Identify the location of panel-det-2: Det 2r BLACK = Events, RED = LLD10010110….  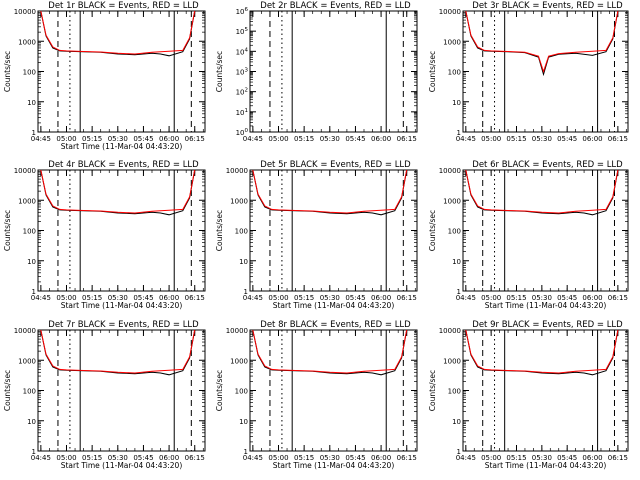
(316, 72).